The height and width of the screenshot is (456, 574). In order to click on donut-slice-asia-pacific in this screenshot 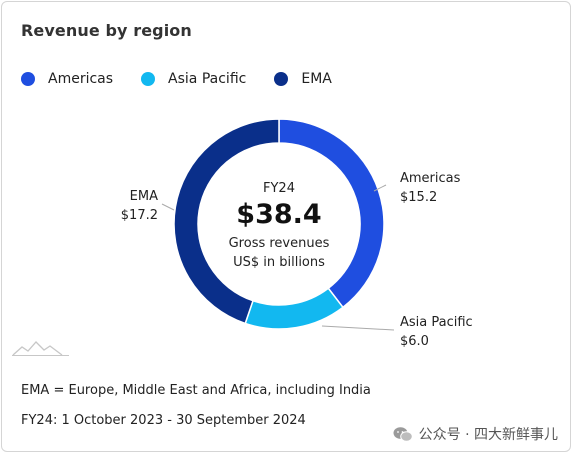, I will do `click(294, 308)`.